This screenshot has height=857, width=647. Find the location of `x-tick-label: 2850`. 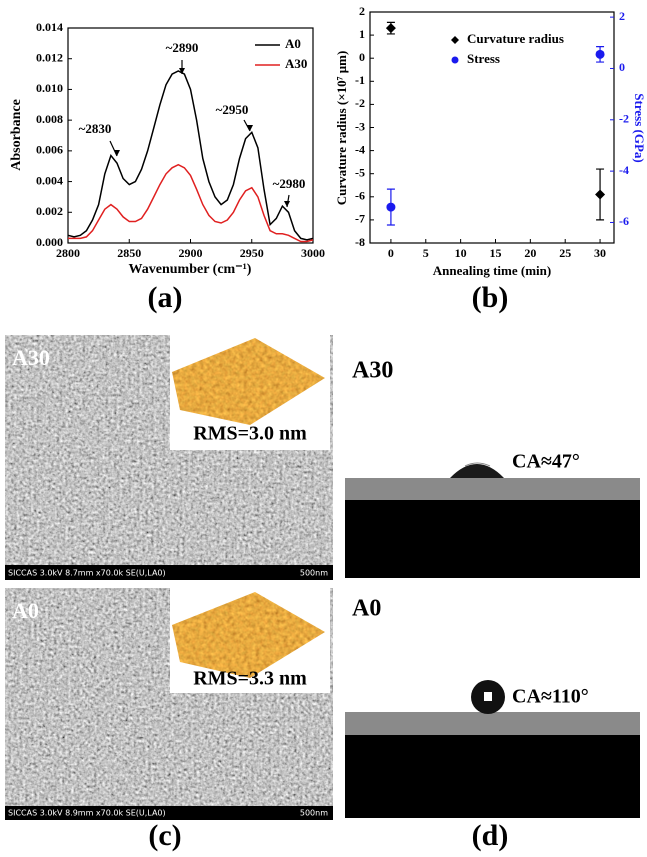

x-tick-label: 2850 is located at coordinates (129, 253).